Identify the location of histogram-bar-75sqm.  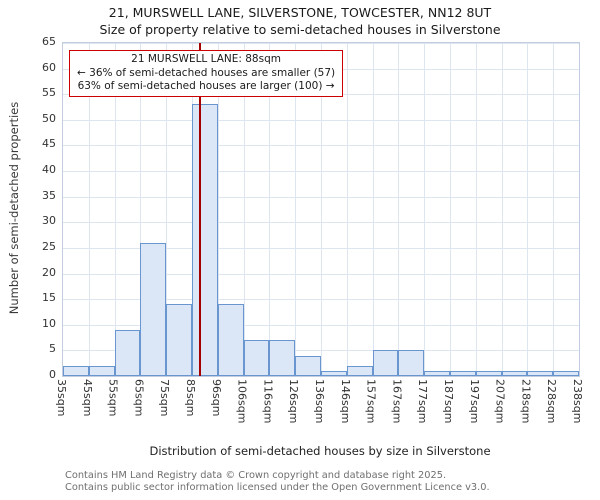
(179, 340).